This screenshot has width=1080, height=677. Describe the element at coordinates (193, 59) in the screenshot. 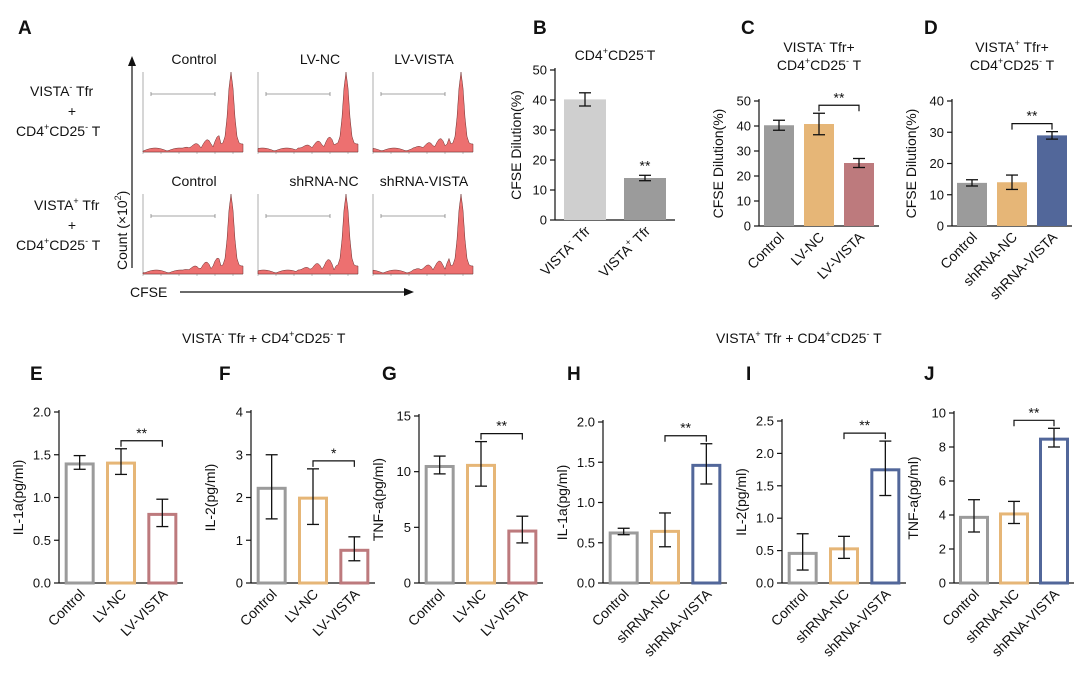

I see `flow-label-top-1: Control` at that location.